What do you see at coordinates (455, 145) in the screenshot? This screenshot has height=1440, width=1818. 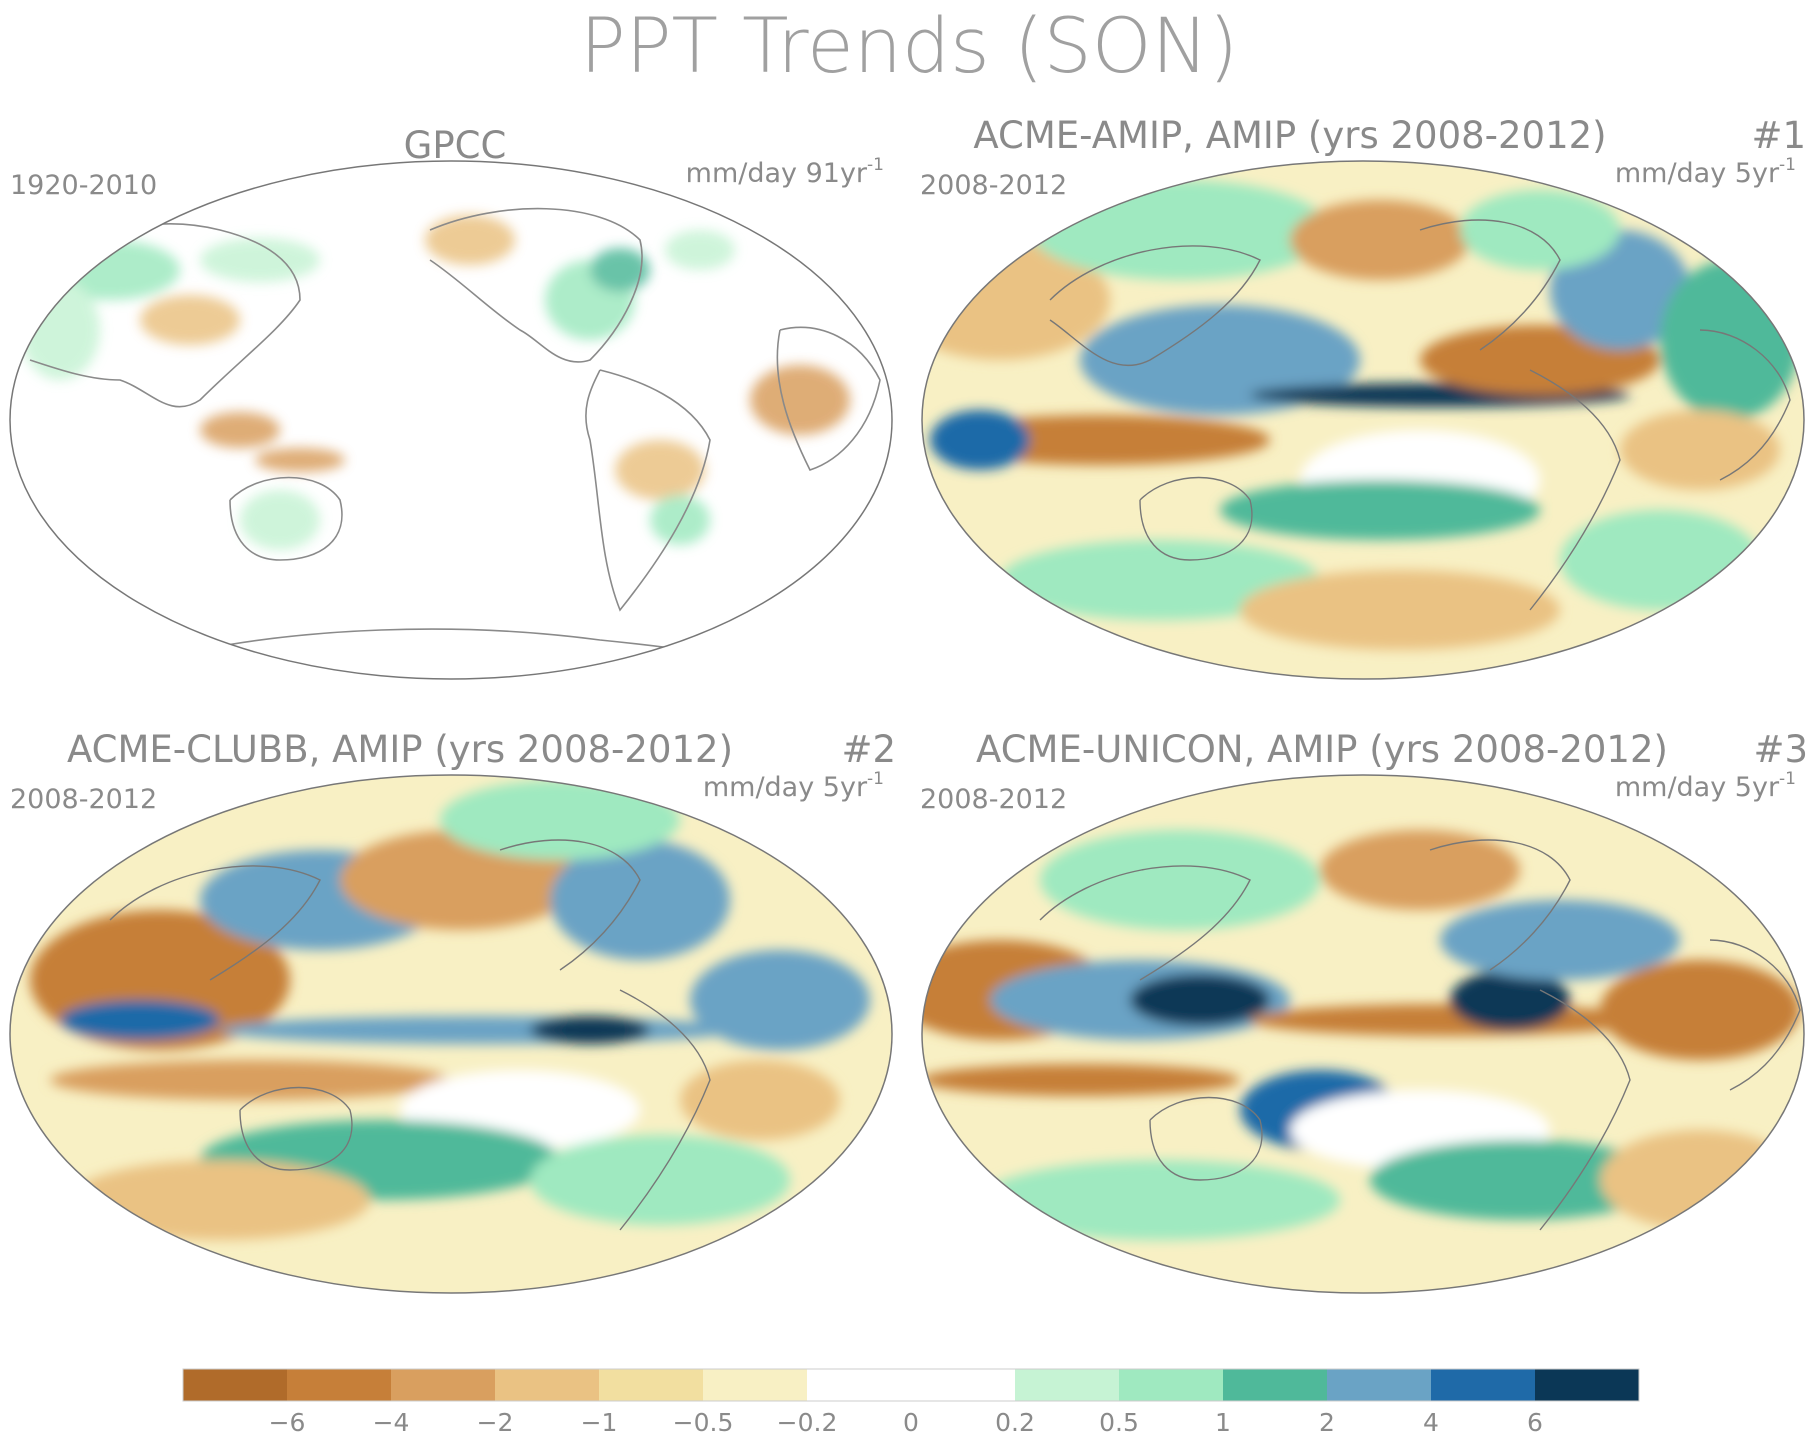 I see `panel-title: GPCC` at bounding box center [455, 145].